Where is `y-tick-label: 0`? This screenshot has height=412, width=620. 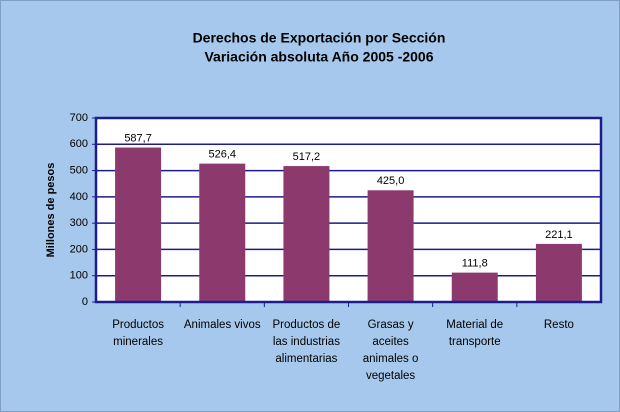 y-tick-label: 0 is located at coordinates (85, 302).